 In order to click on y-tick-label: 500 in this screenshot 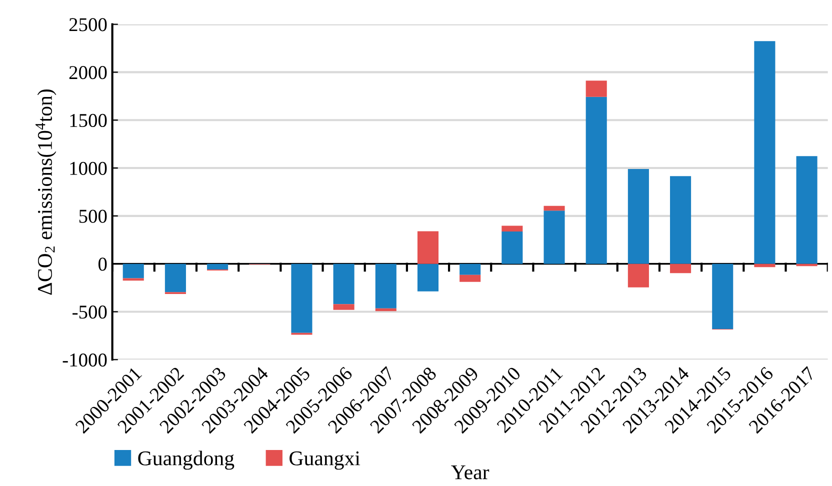, I will do `click(93, 216)`.